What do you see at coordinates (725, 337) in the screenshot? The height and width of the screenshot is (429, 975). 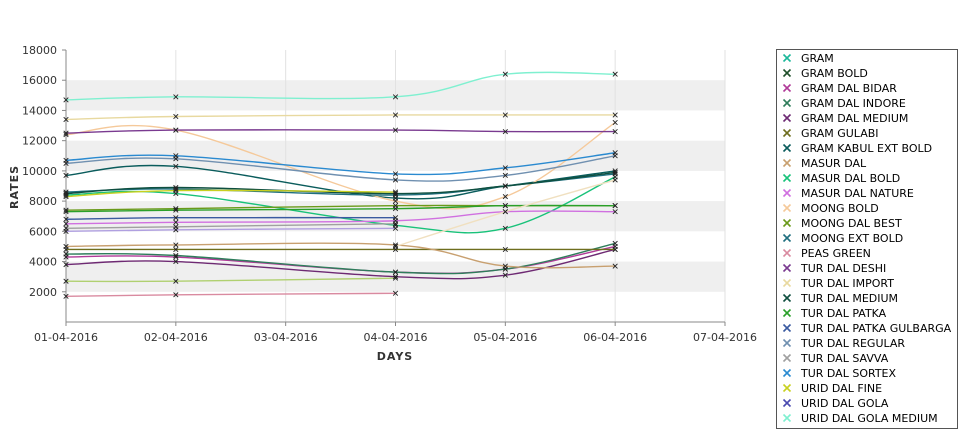 I see `x-tick-label: 07-04-2016` at bounding box center [725, 337].